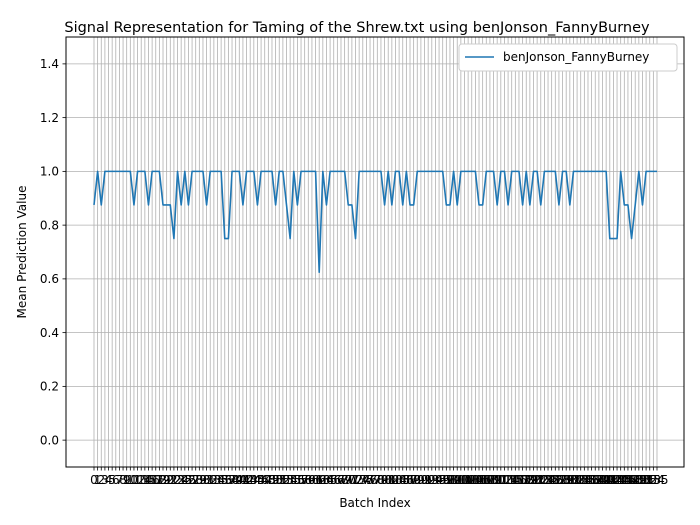 This screenshot has height=525, width=700. Describe the element at coordinates (286, 480) in the screenshot. I see `x-tick-label: 53` at that location.